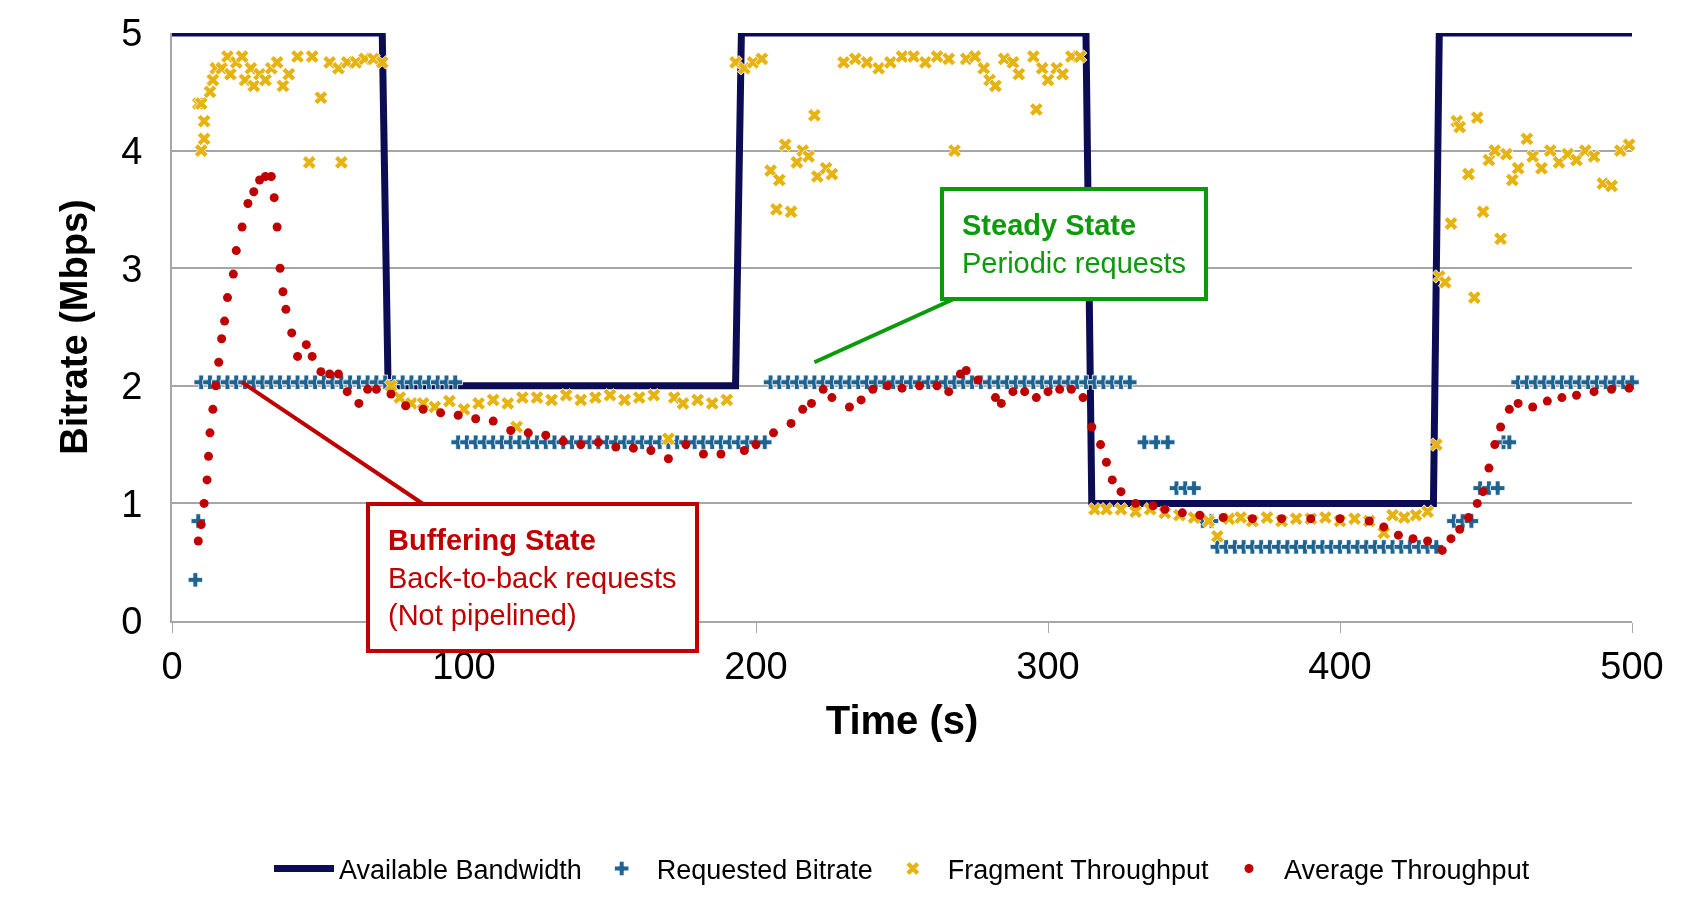 Image resolution: width=1684 pixels, height=906 pixels. Describe the element at coordinates (132, 503) in the screenshot. I see `y-tick-label: 1` at that location.